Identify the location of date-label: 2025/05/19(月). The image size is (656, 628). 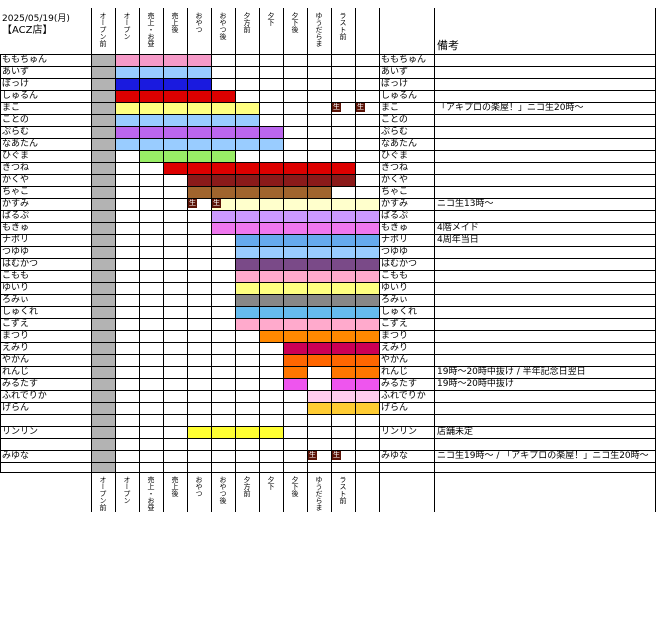
(36, 19).